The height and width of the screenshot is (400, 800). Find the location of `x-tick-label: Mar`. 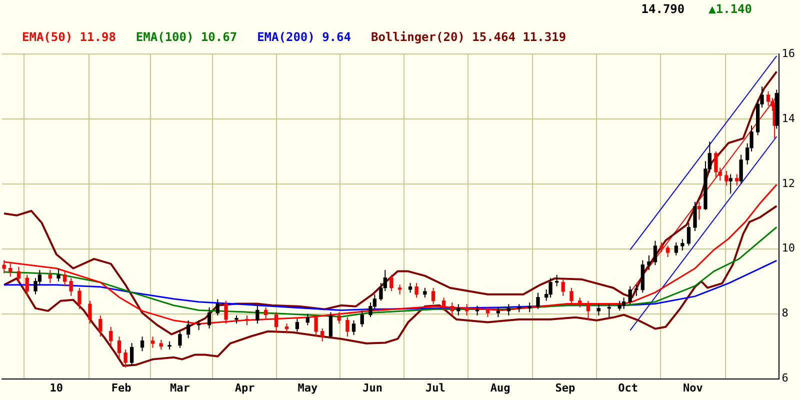

x-tick-label: Mar is located at coordinates (180, 387).